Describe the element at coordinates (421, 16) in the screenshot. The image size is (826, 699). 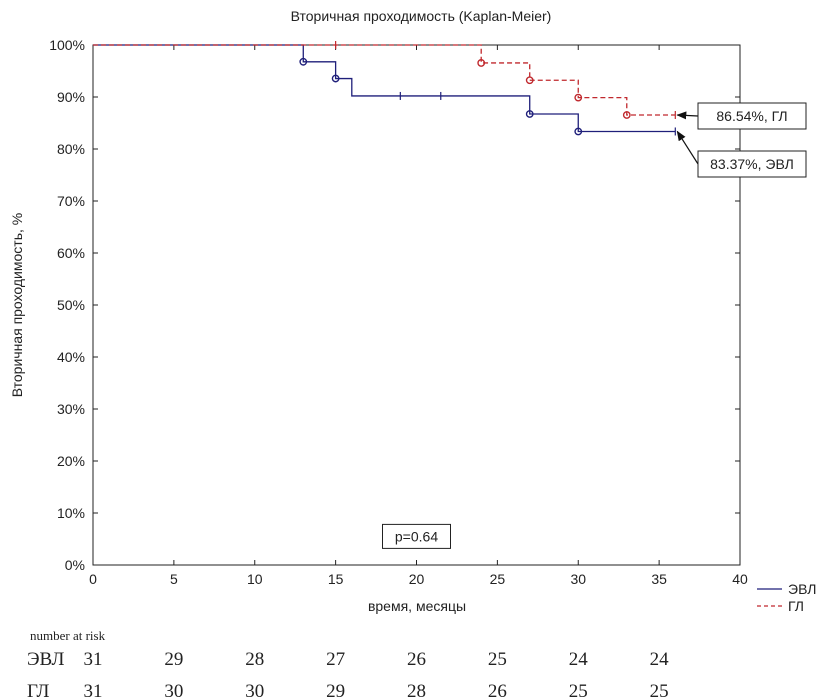
I see `chart-title: Вторичная проходимость (Kaplan-Meier)` at that location.